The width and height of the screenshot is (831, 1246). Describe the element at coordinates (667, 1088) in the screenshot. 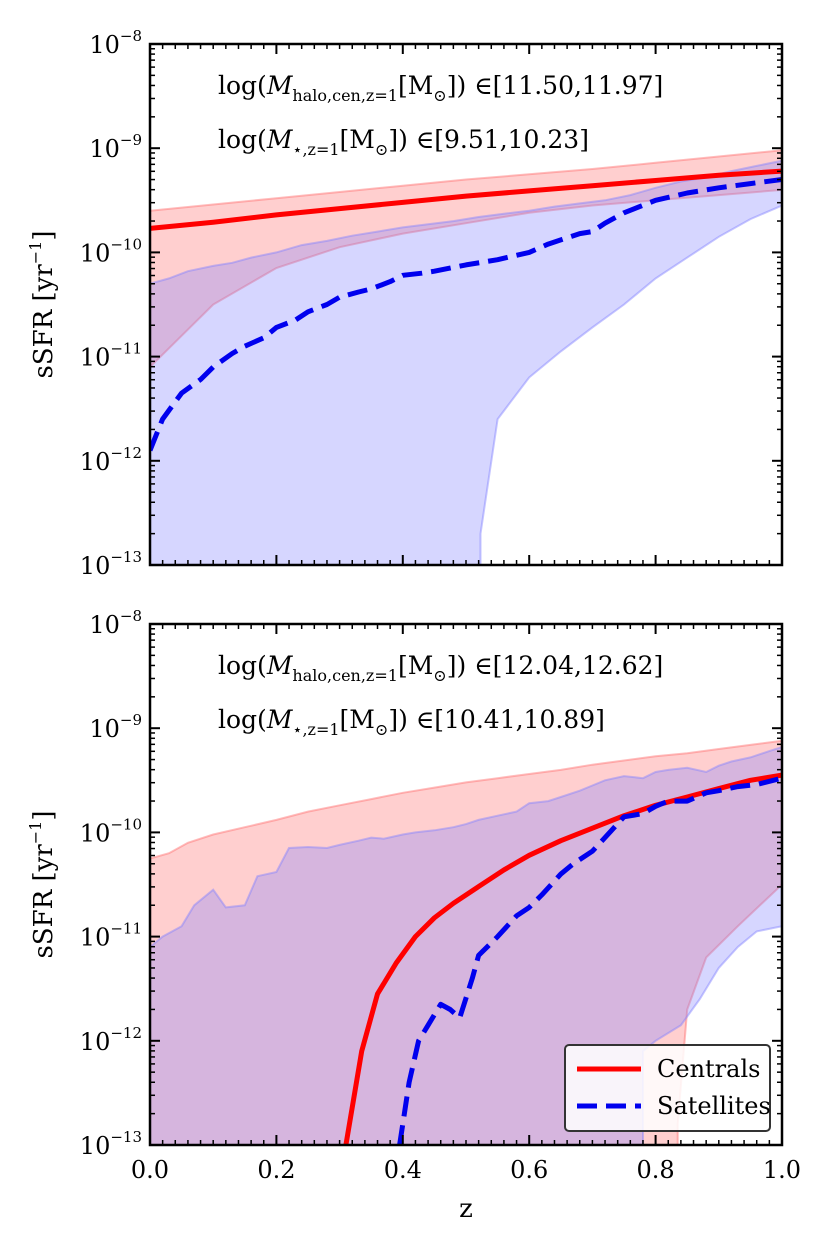

I see `legend: Centrals Satellites` at that location.